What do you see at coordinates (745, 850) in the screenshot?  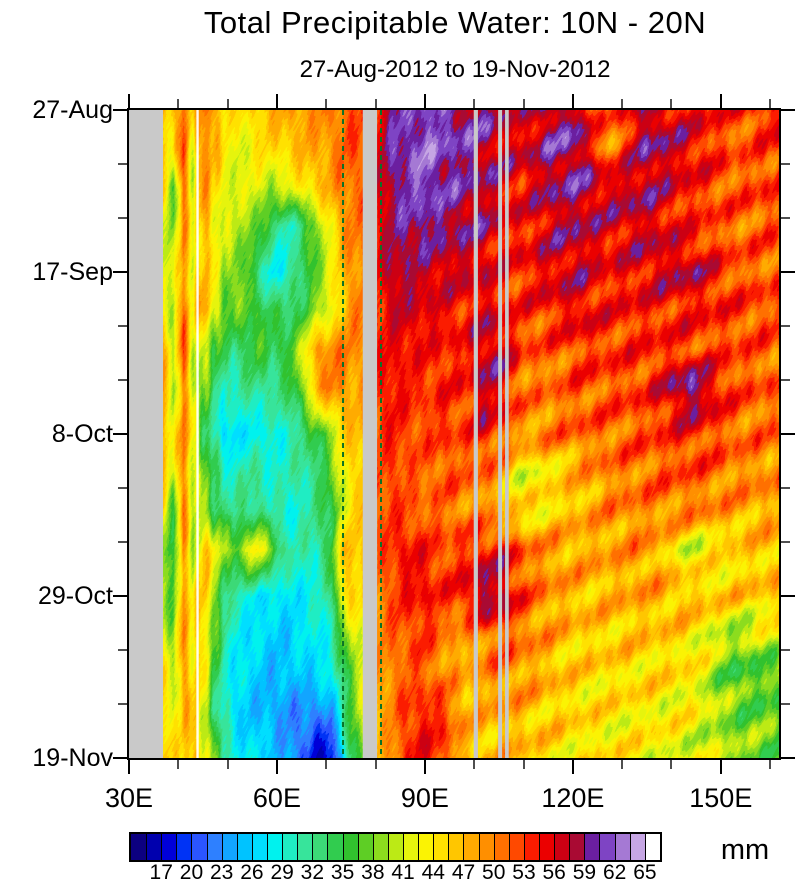 I see `units-label: mm` at bounding box center [745, 850].